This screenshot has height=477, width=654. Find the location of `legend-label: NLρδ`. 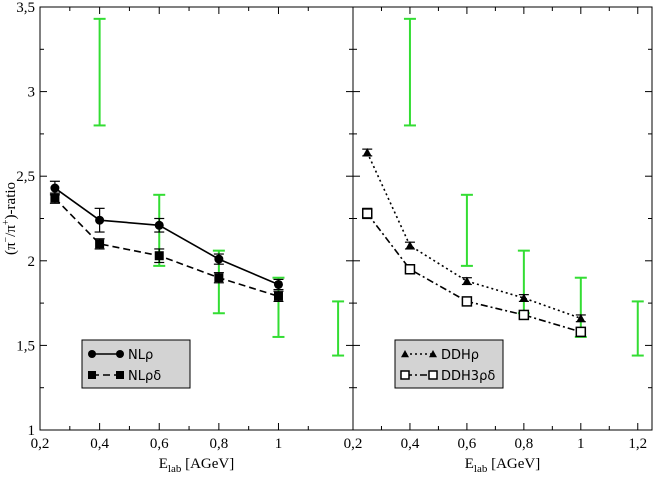

legend-label: NLρδ is located at coordinates (144, 376).